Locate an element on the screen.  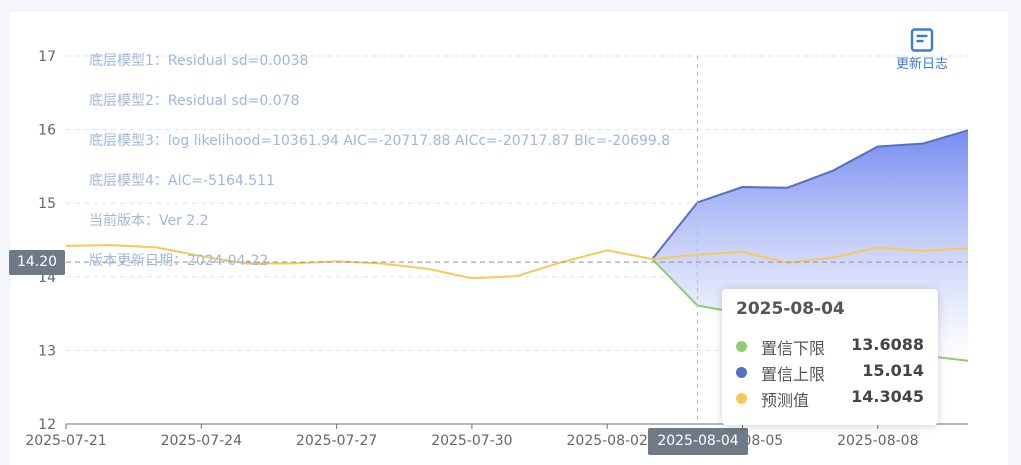
model-info-line: 底层模型1：Residual sd=0.0038 is located at coordinates (199, 61).